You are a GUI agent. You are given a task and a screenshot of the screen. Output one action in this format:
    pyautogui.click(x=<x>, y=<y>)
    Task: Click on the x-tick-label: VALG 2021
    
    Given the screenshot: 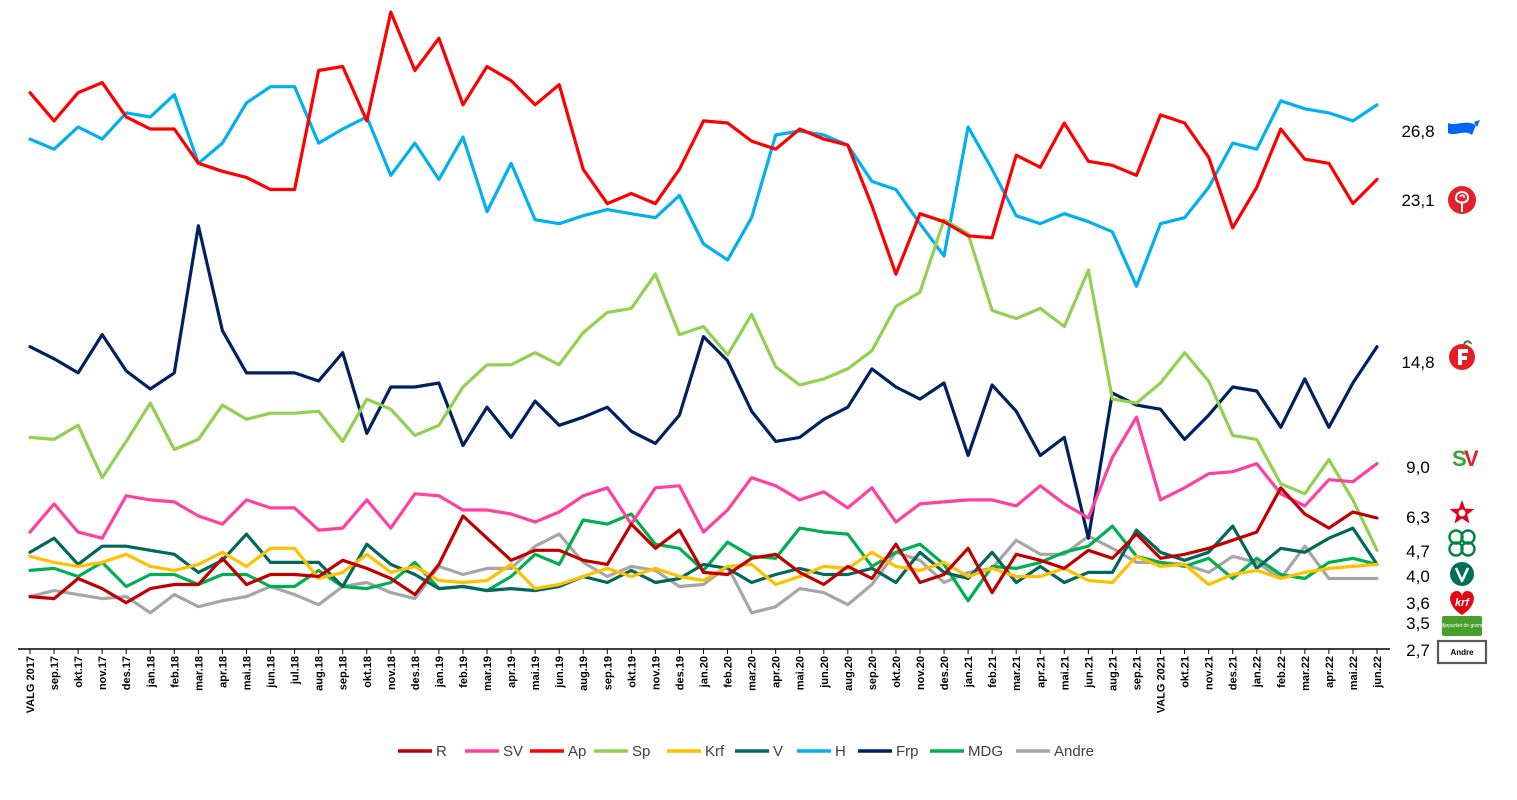 What is the action you would take?
    pyautogui.click(x=1162, y=684)
    